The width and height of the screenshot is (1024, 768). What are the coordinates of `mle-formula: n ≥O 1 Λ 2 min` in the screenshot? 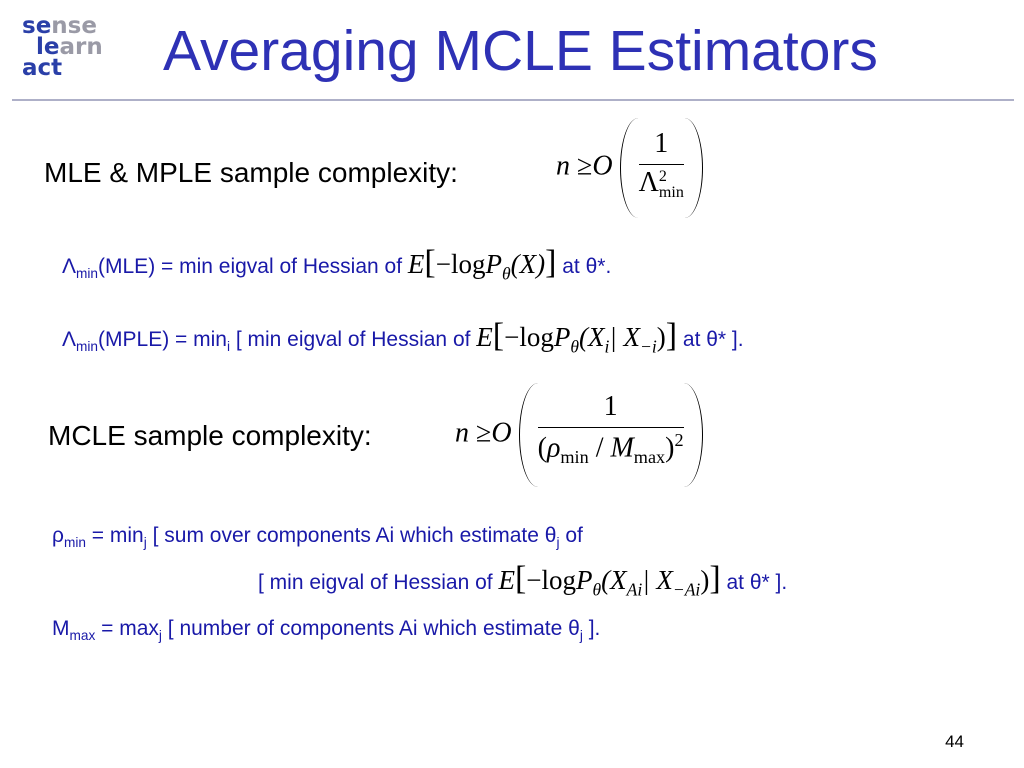 It's located at (629, 168).